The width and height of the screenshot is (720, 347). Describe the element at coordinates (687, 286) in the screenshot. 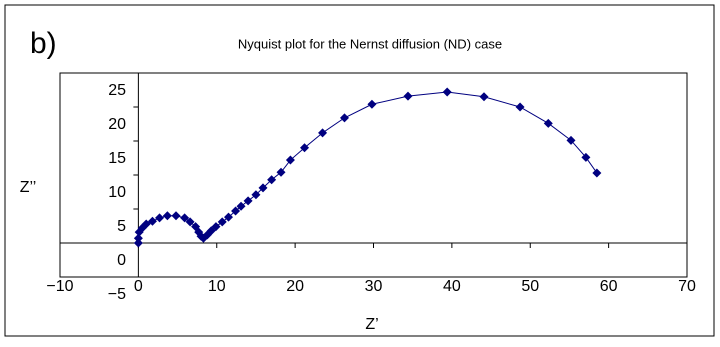

I see `x-tick-label: 70` at that location.